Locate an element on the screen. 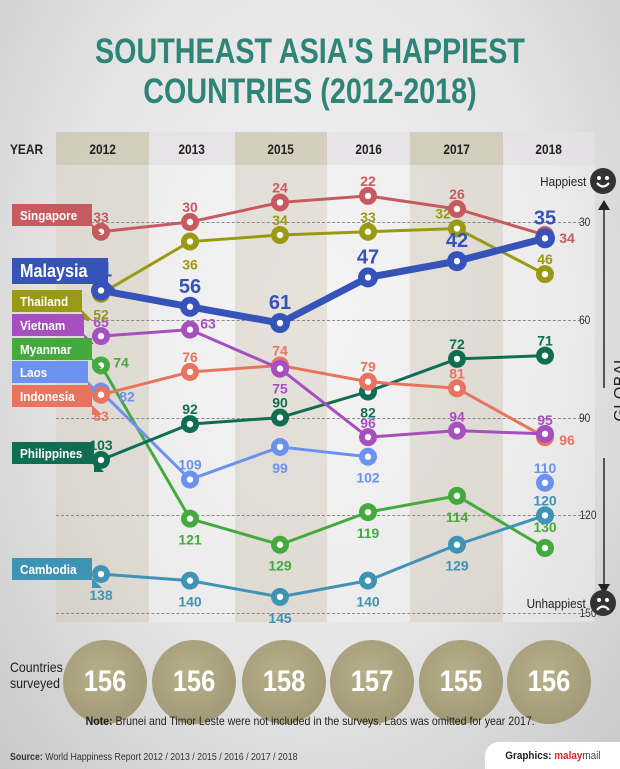  data-label-cambodia-2015: 145 is located at coordinates (280, 618).